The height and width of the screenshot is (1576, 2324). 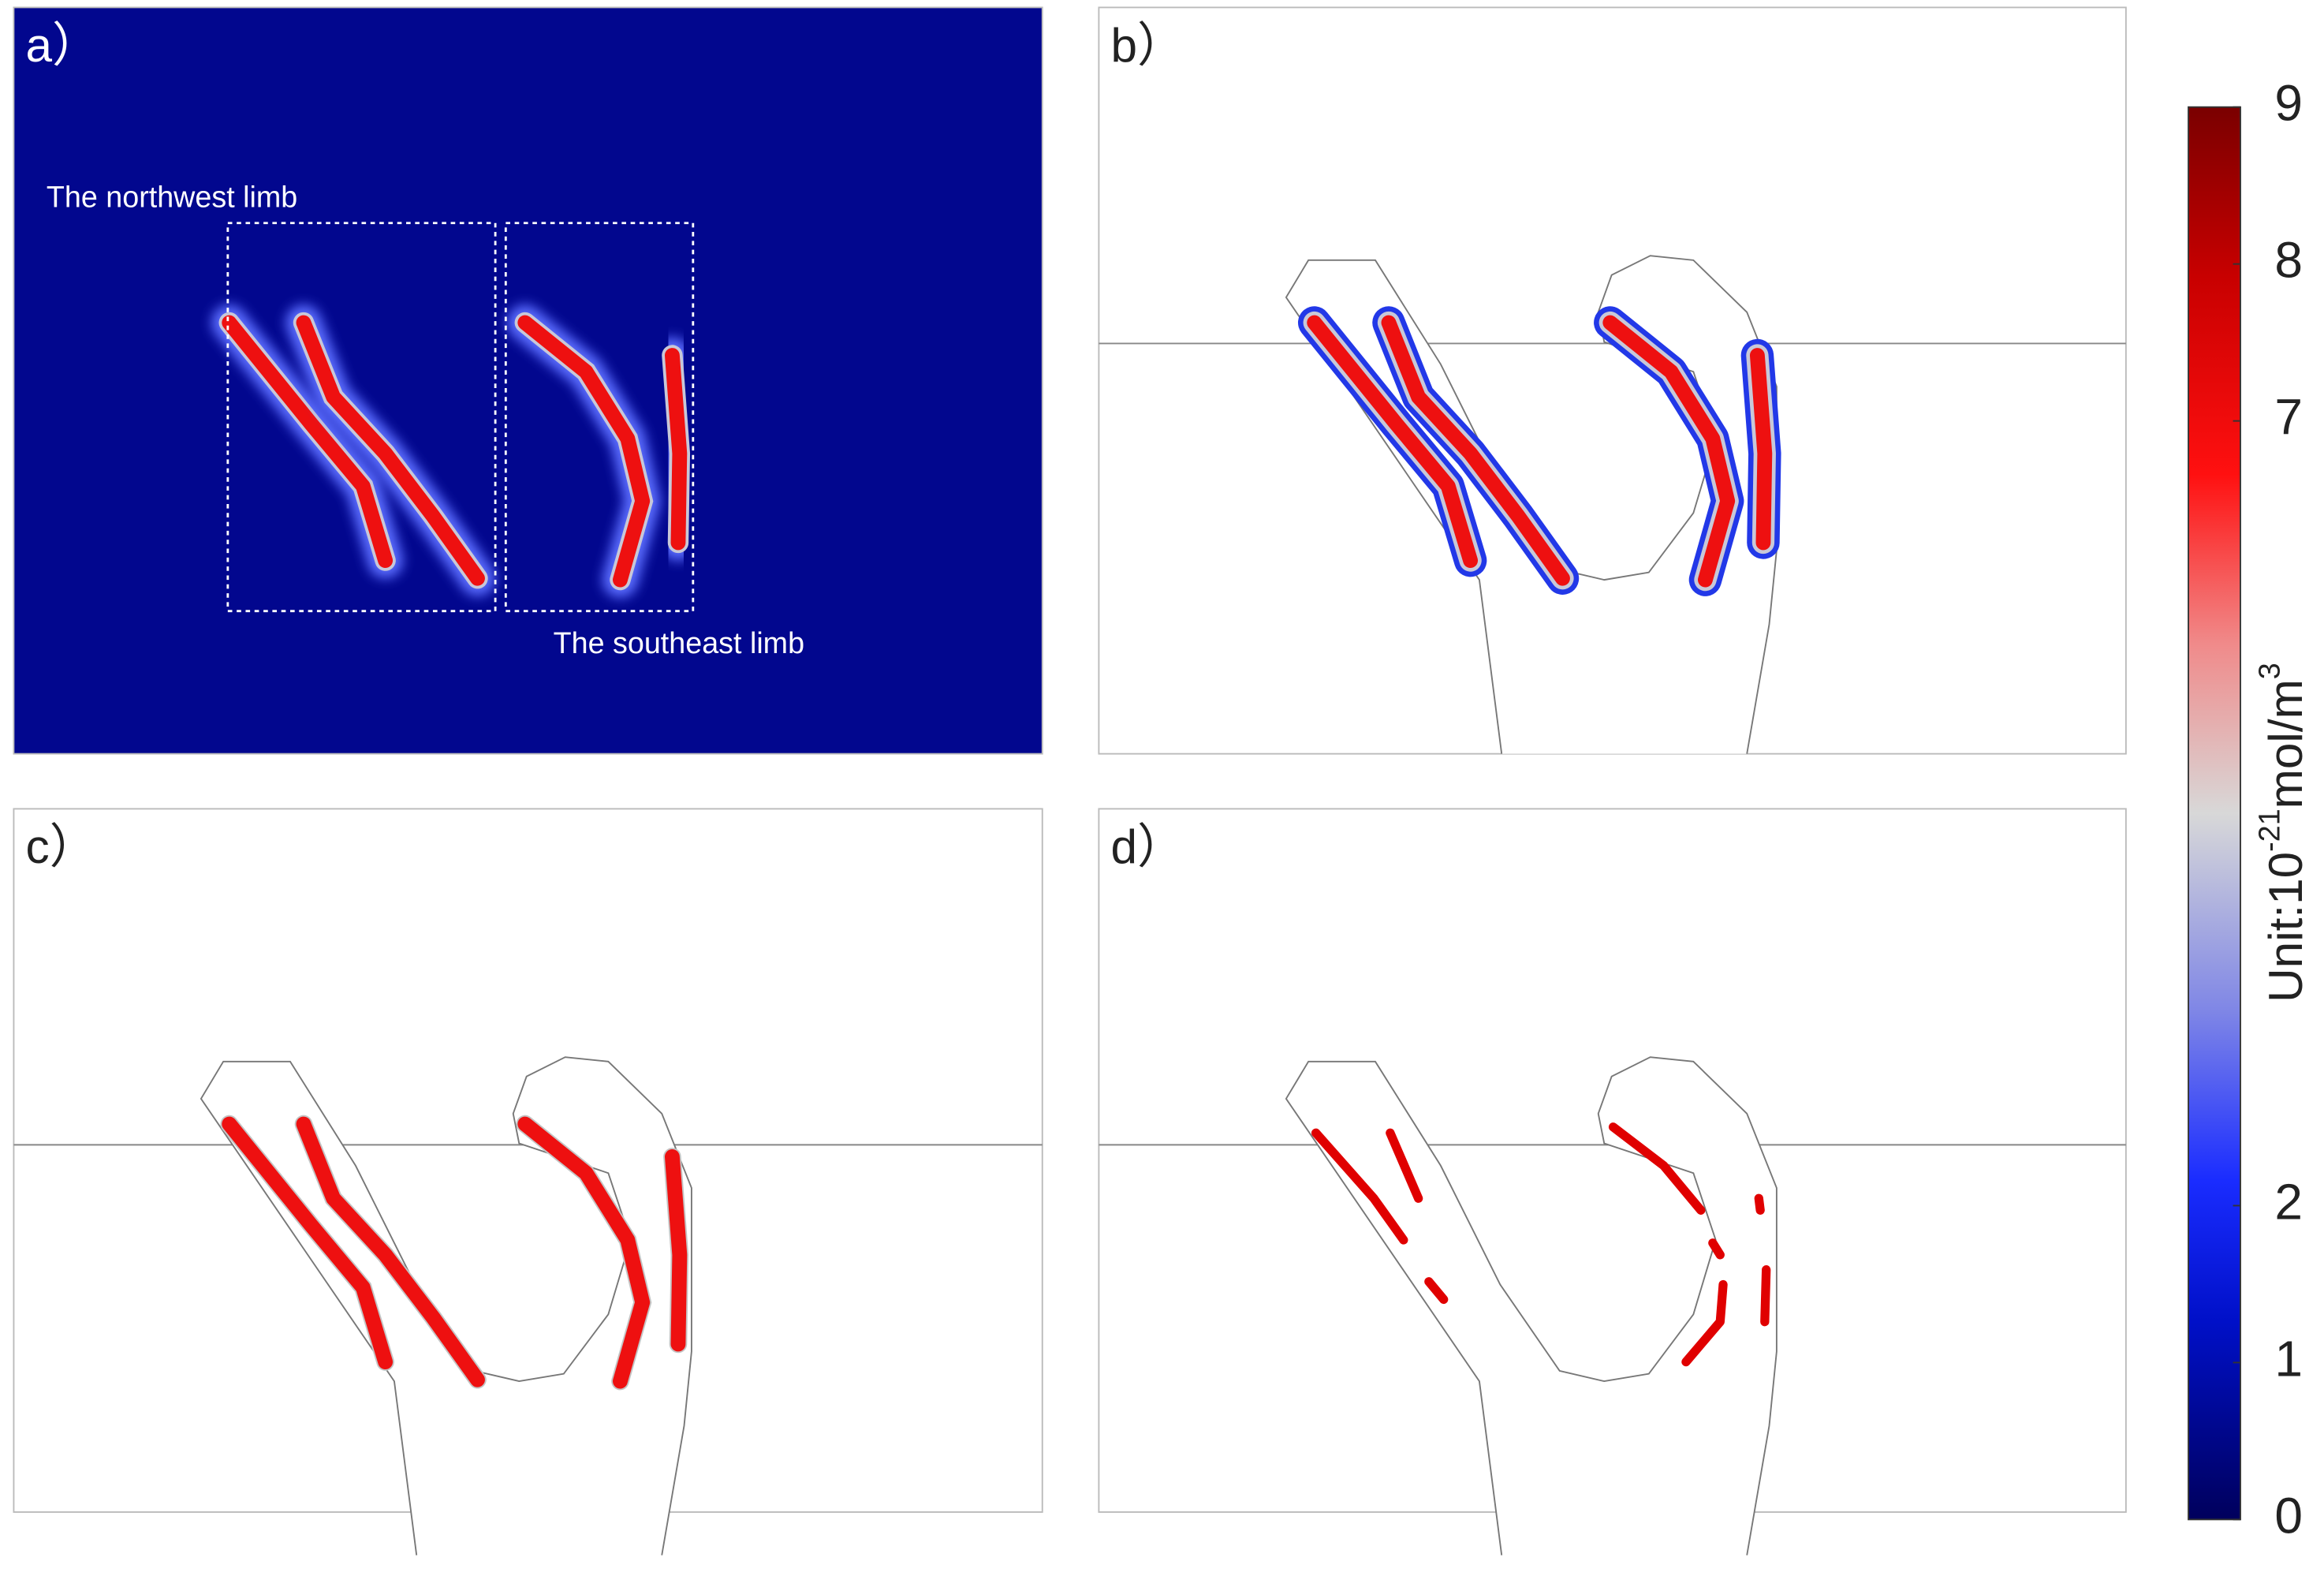 I want to click on colorbar-label: Unit:10-21mol/m3, so click(x=2283, y=833).